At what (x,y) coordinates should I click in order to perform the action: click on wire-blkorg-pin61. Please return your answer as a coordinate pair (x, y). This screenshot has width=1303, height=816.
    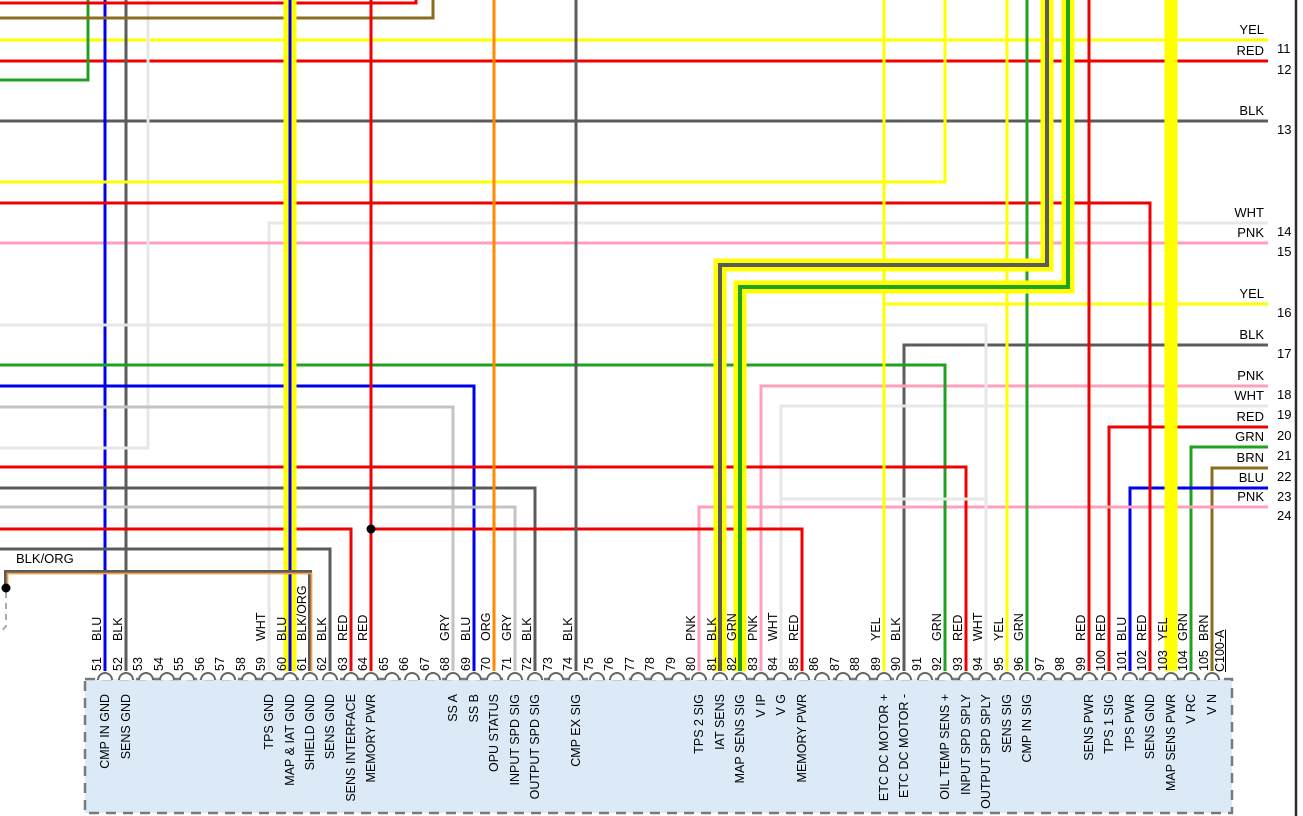
    Looking at the image, I should click on (158, 620).